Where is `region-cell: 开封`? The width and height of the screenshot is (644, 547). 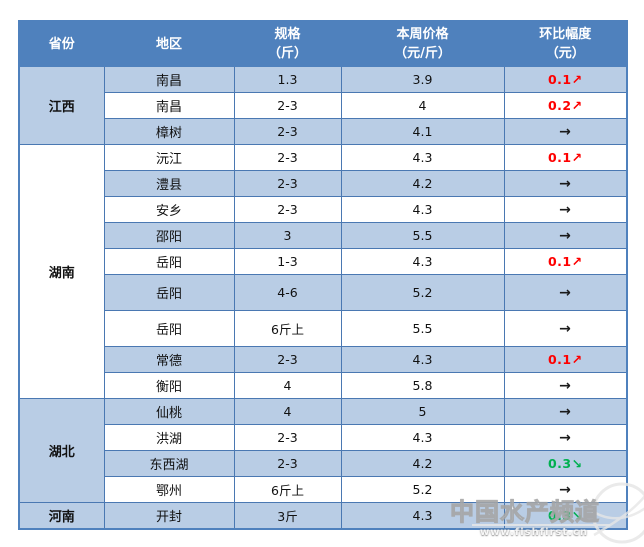 region-cell: 开封 is located at coordinates (169, 516).